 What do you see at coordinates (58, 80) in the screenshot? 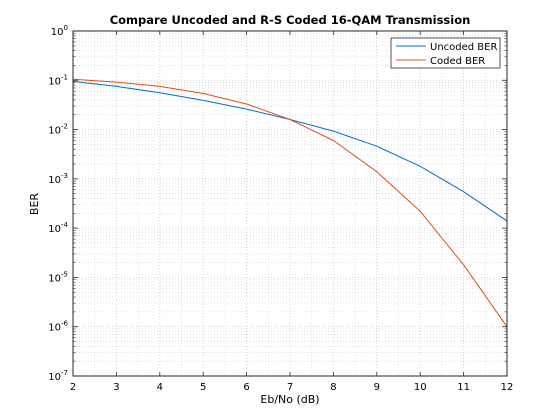
I see `y-tick-label: 10⁻¹` at bounding box center [58, 80].